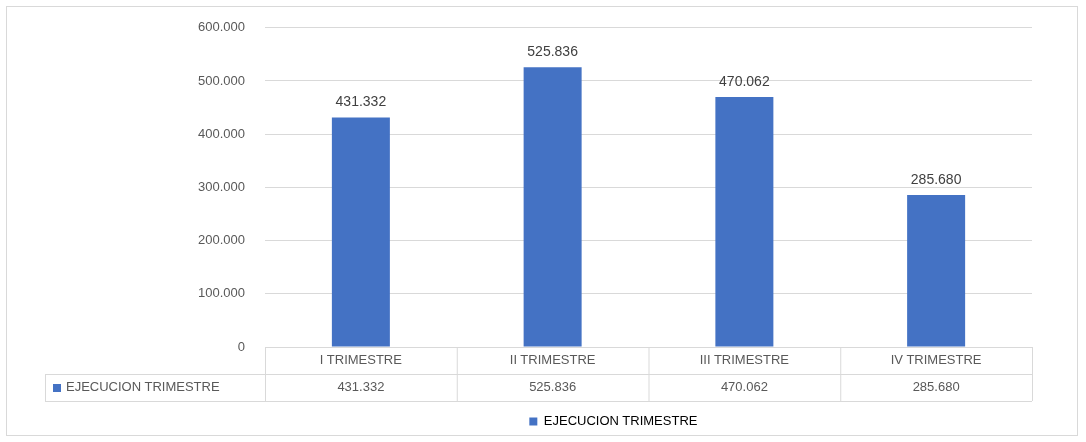 Image resolution: width=1086 pixels, height=442 pixels. What do you see at coordinates (361, 101) in the screenshot?
I see `text: 431.332` at bounding box center [361, 101].